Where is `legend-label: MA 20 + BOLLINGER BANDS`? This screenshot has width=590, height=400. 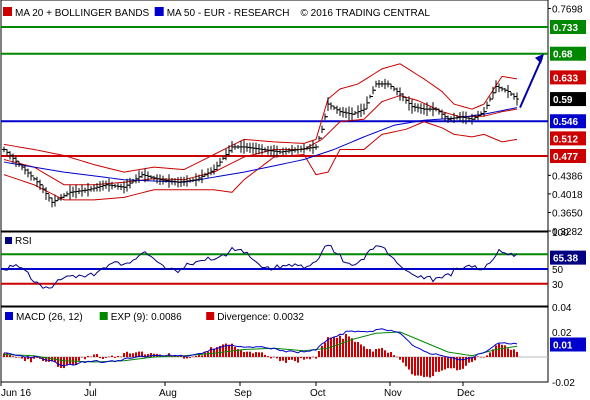
legend-label: MA 20 + BOLLINGER BANDS is located at coordinates (82, 13).